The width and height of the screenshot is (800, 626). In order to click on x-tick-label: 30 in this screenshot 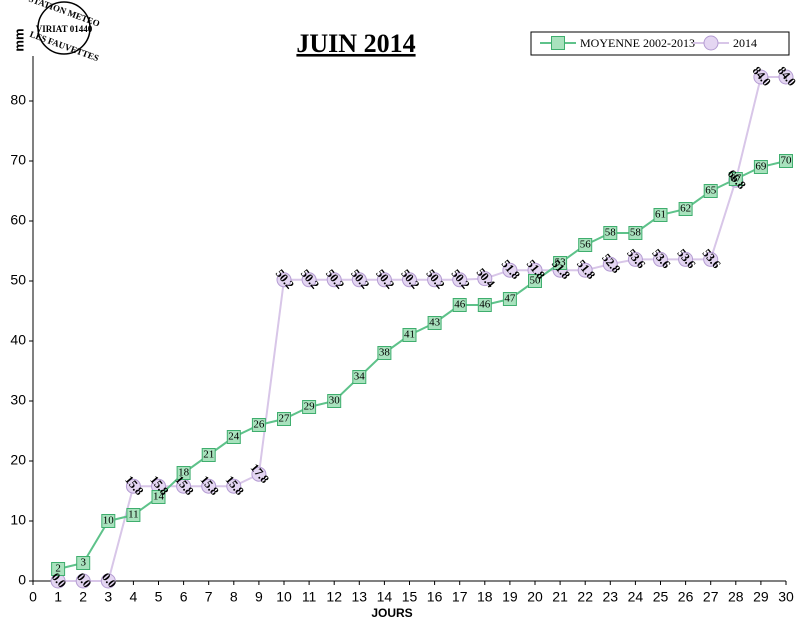, I will do `click(786, 597)`.